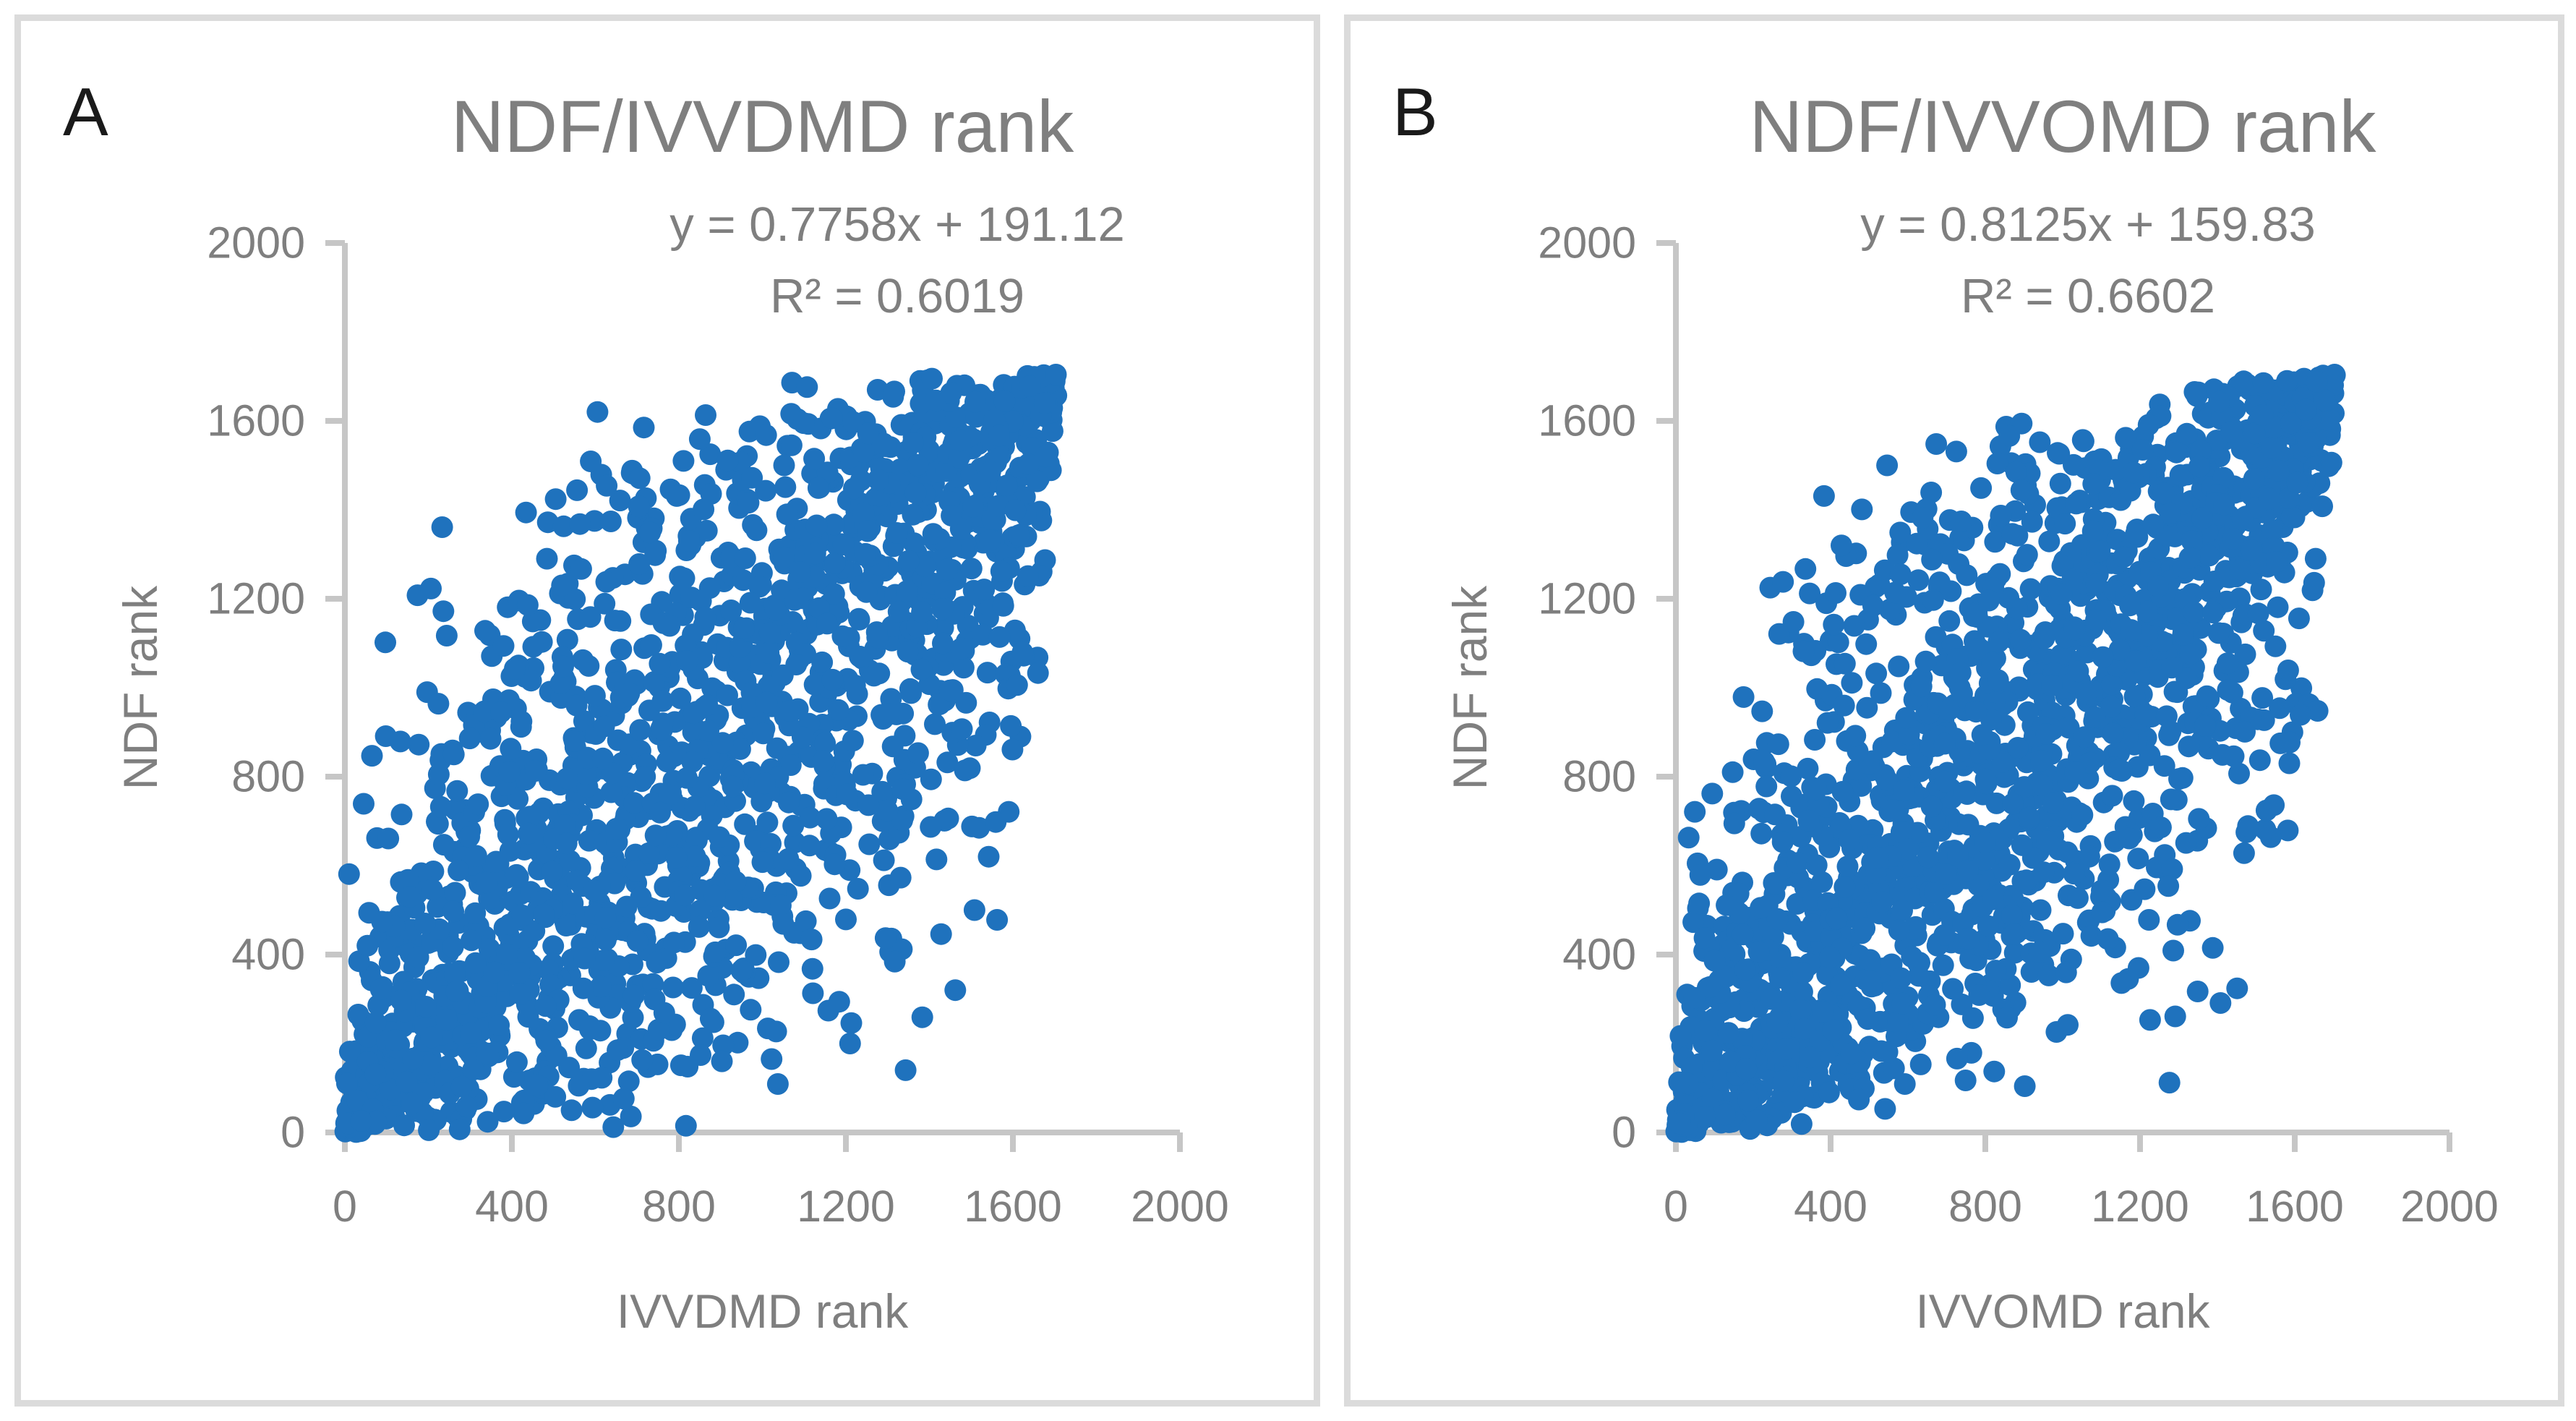 The width and height of the screenshot is (2576, 1421). I want to click on y-tick-label: 400, so click(1599, 955).